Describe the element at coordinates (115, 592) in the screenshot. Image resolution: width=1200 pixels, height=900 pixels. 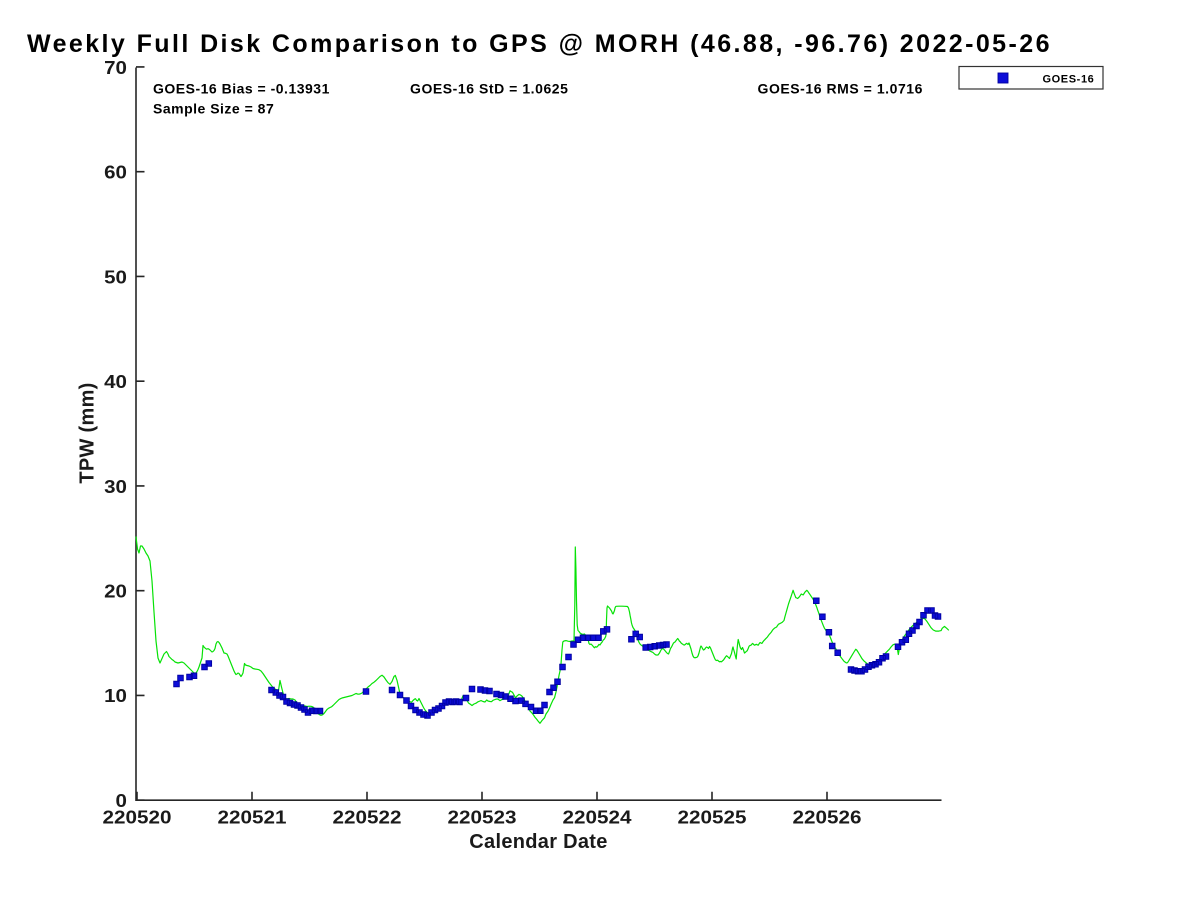
I see `svg-text: 20` at that location.